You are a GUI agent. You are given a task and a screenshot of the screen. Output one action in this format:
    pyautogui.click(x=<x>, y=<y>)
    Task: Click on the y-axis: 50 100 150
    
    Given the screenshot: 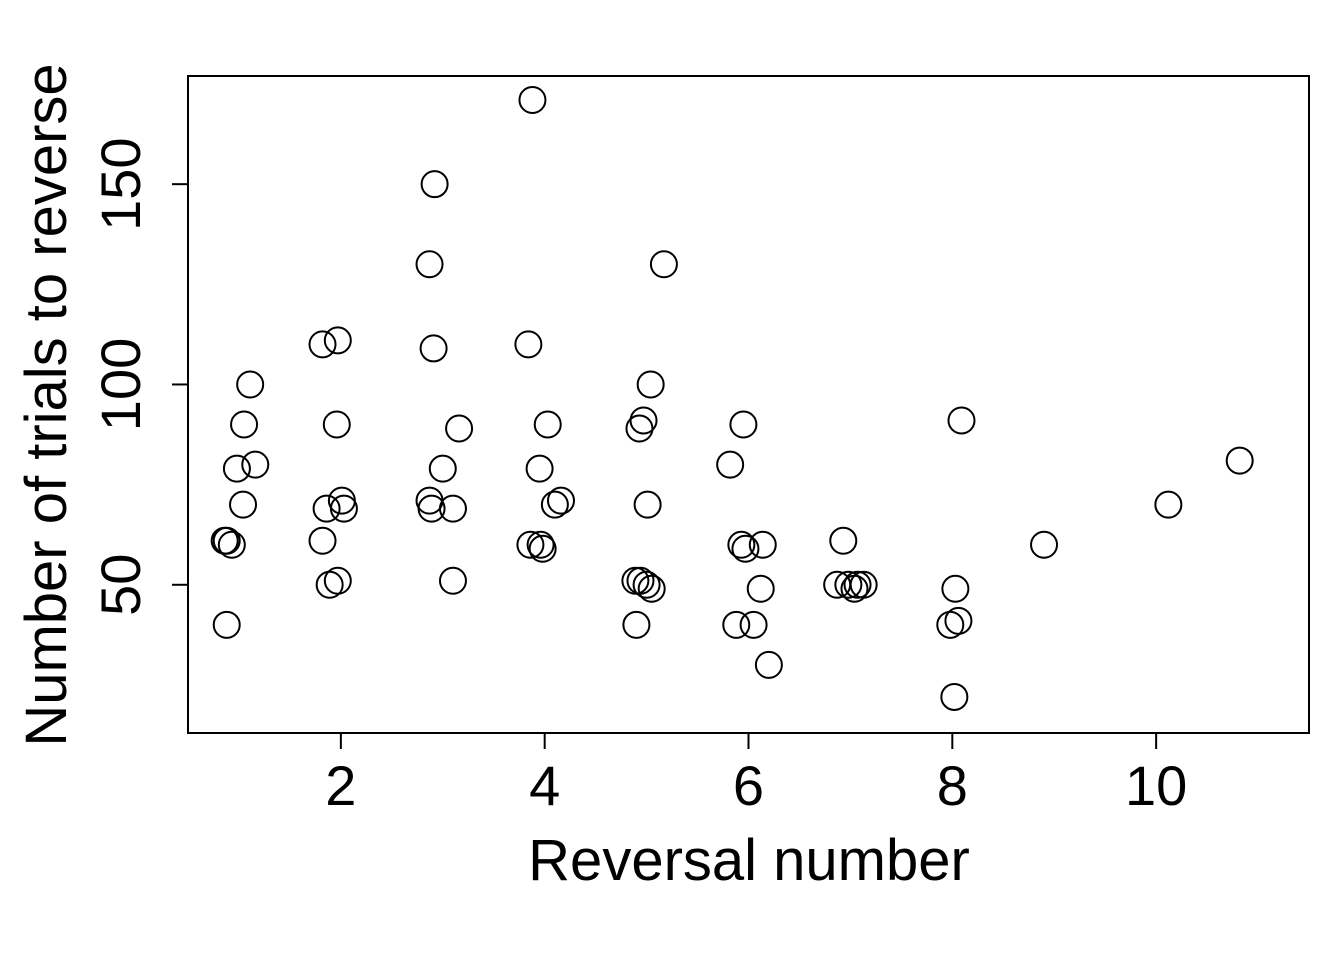 What is the action you would take?
    pyautogui.click(x=139, y=376)
    